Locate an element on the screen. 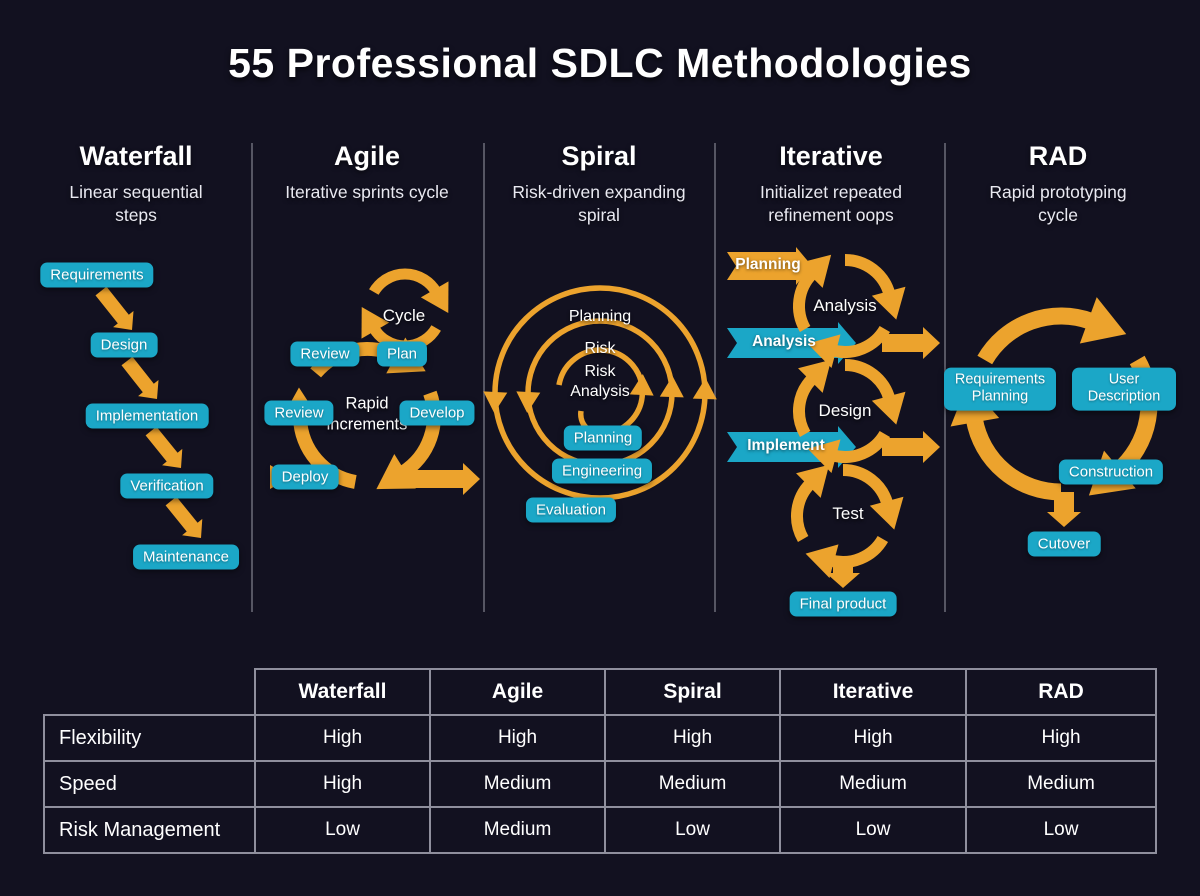 The height and width of the screenshot is (896, 1200). table-row-label: Speed is located at coordinates (149, 784).